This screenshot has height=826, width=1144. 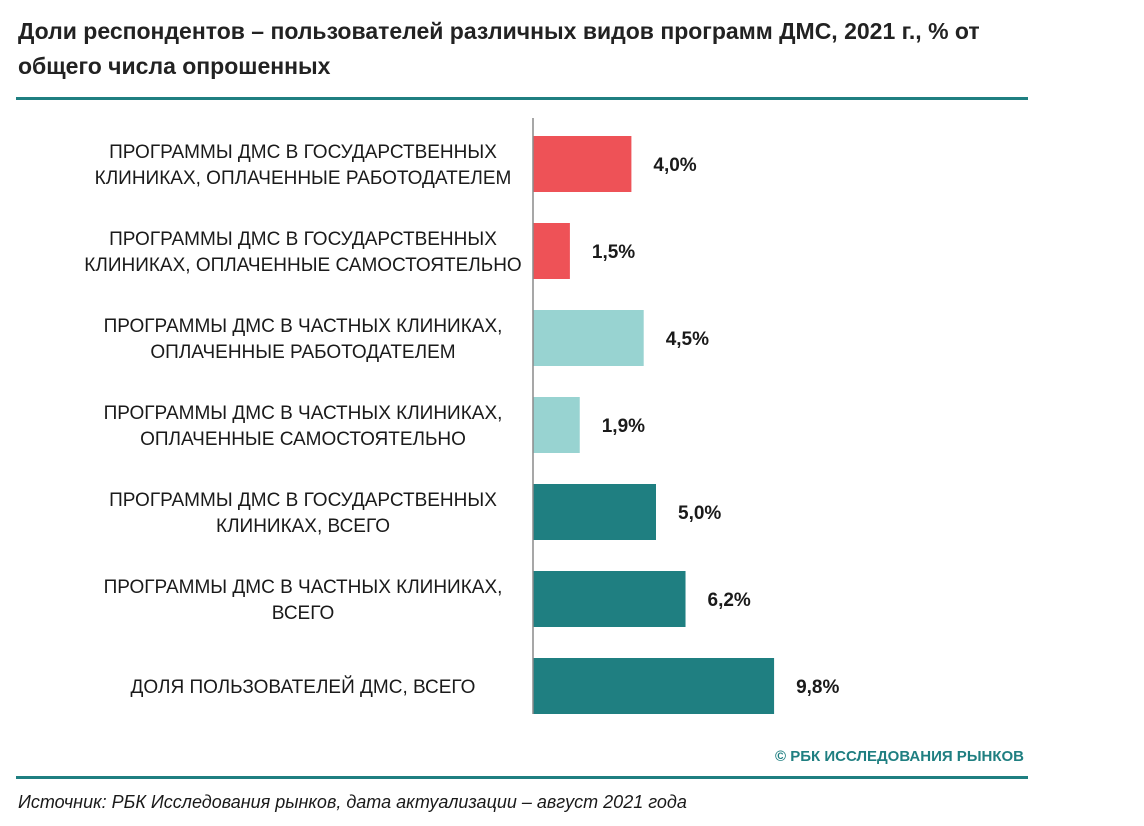 What do you see at coordinates (303, 600) in the screenshot?
I see `category-label: ПРОГРАММЫ ДМС В ЧАСТНЫХ КЛИНИКАХ, ВСЕГО` at bounding box center [303, 600].